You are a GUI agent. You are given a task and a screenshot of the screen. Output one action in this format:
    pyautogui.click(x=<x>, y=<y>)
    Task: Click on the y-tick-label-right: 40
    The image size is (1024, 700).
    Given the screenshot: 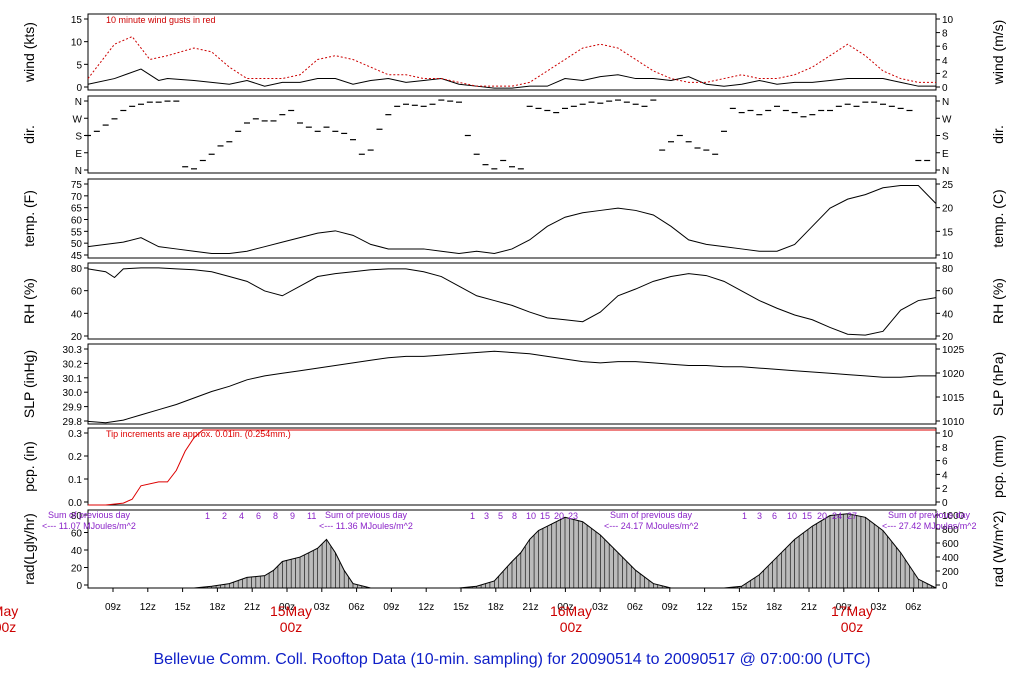 What is the action you would take?
    pyautogui.click(x=948, y=314)
    